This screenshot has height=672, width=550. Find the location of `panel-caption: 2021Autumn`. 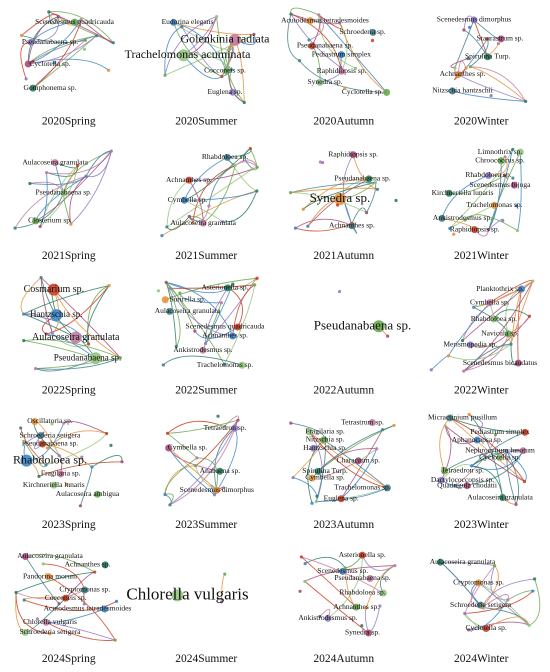

panel-caption: 2021Autumn is located at coordinates (343, 256).